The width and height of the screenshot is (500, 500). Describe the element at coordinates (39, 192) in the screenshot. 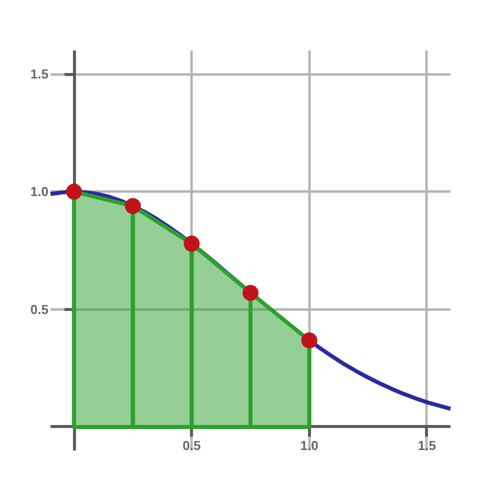

I see `y-tick-label: 1.0` at that location.